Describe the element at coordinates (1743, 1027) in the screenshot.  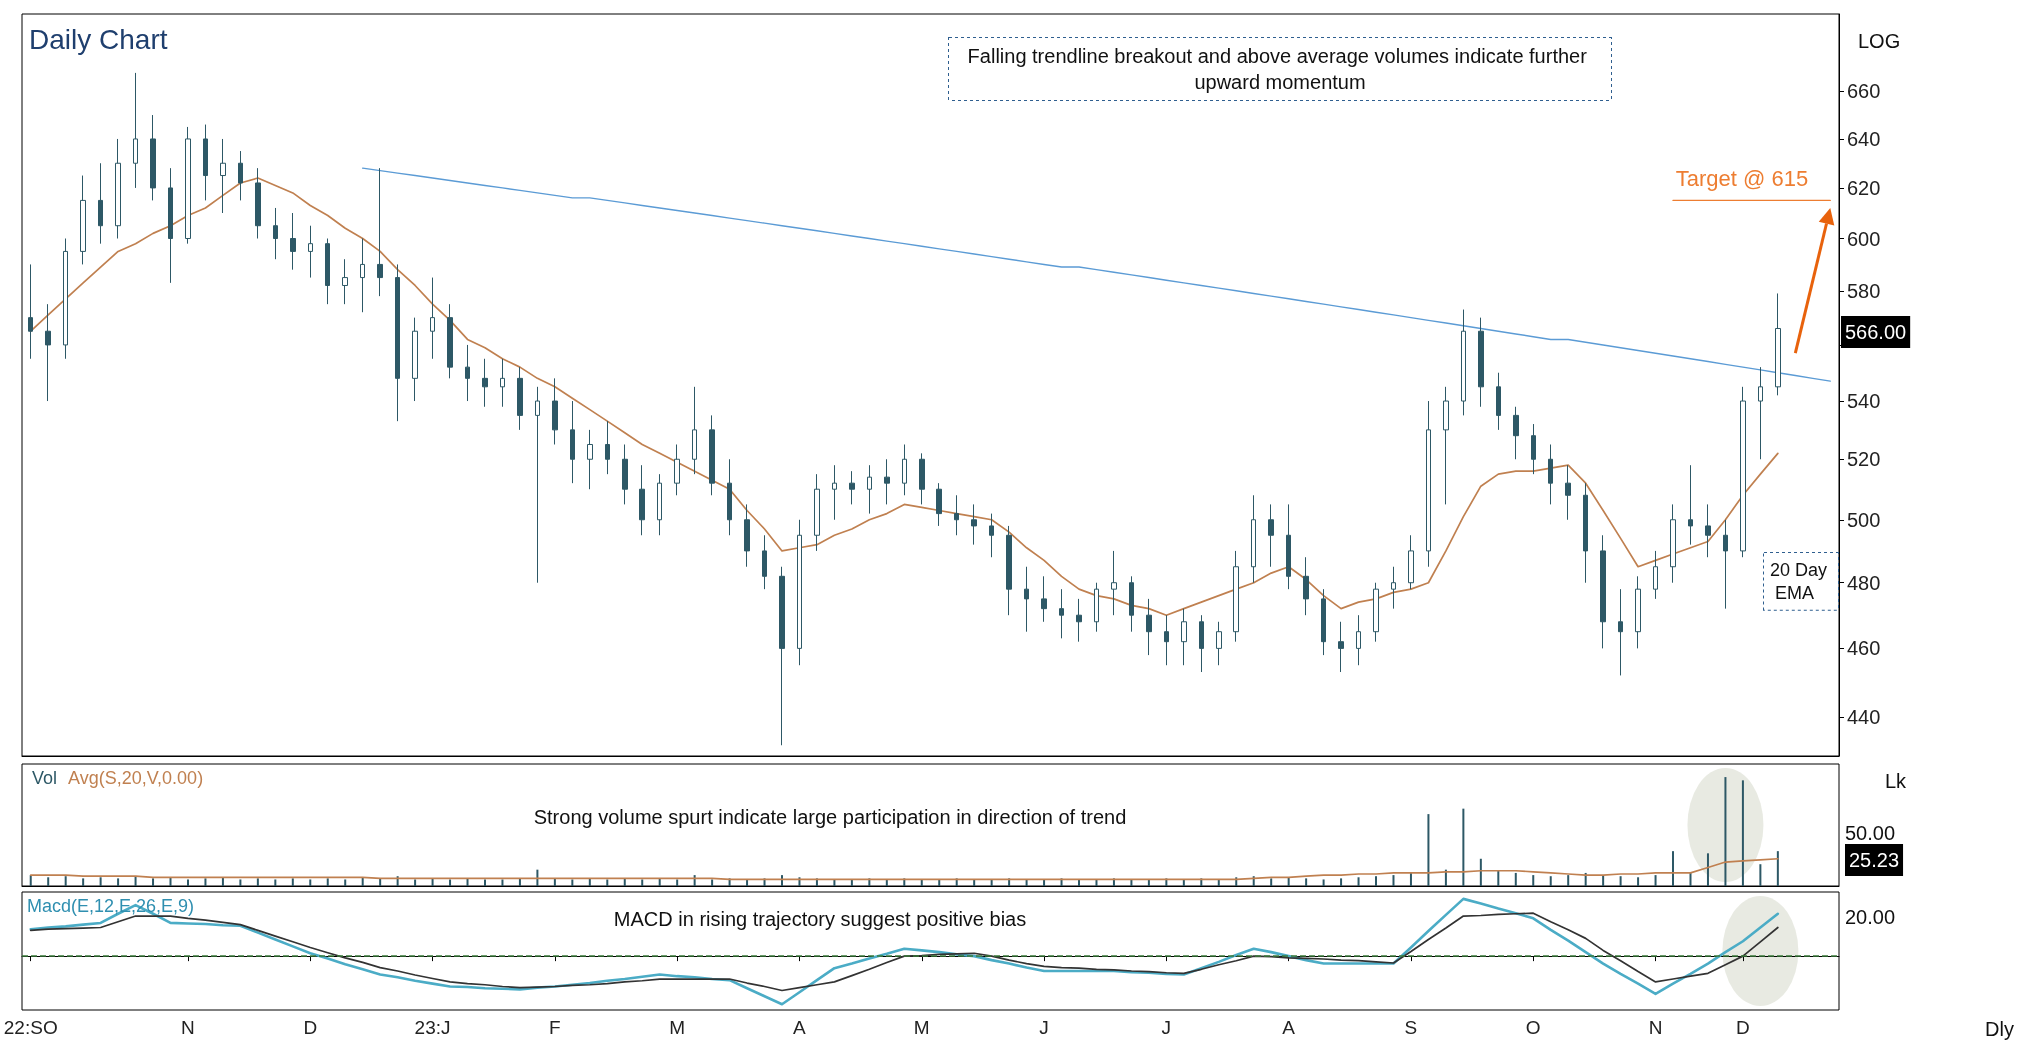
I see `x-tick-label: D` at that location.